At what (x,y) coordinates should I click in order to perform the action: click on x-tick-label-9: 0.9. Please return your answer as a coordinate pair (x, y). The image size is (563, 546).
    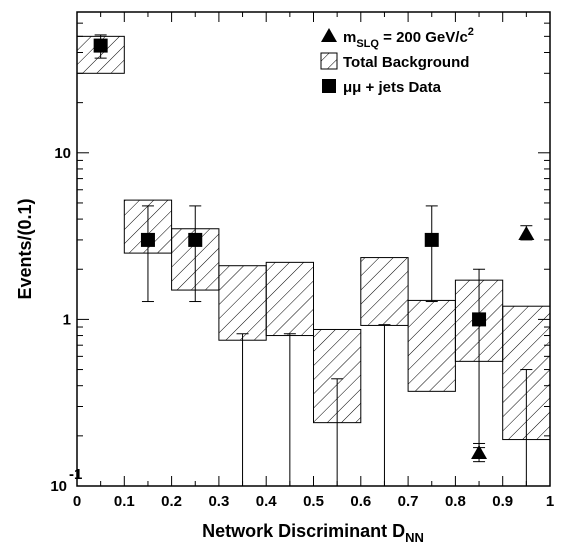
    Looking at the image, I should click on (502, 501).